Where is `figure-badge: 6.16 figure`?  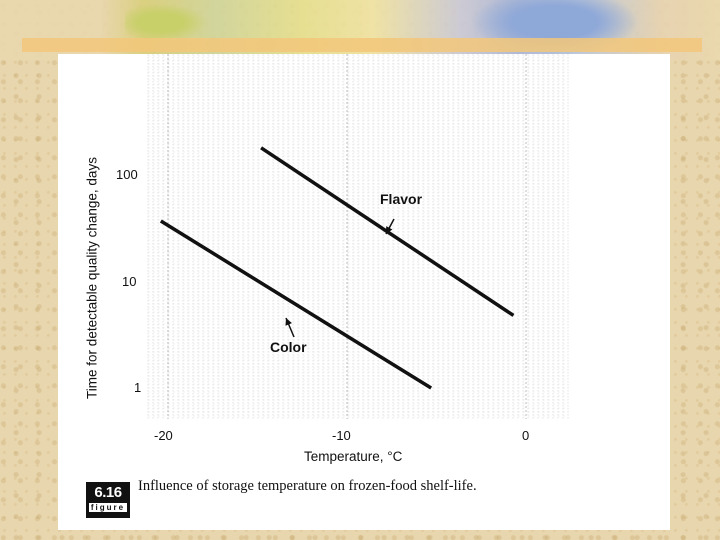
figure-badge: 6.16 figure is located at coordinates (108, 500).